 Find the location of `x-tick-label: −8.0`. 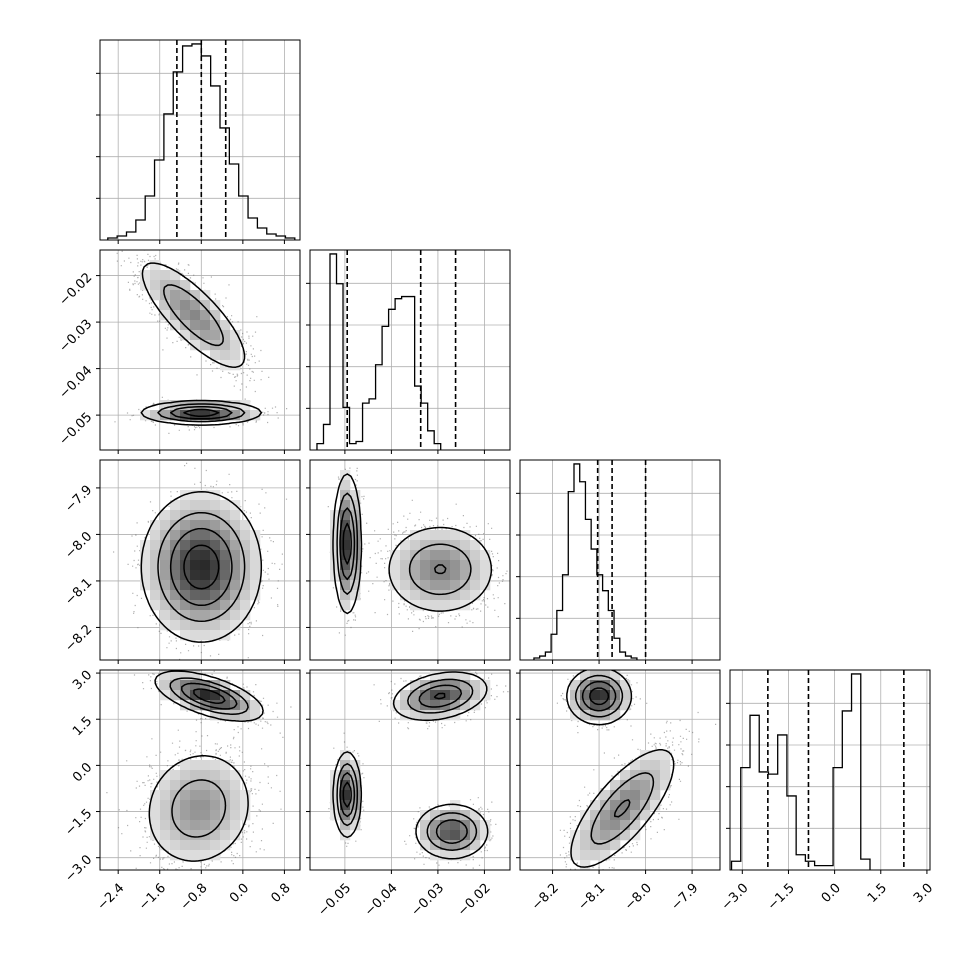

x-tick-label: −8.0 is located at coordinates (638, 897).